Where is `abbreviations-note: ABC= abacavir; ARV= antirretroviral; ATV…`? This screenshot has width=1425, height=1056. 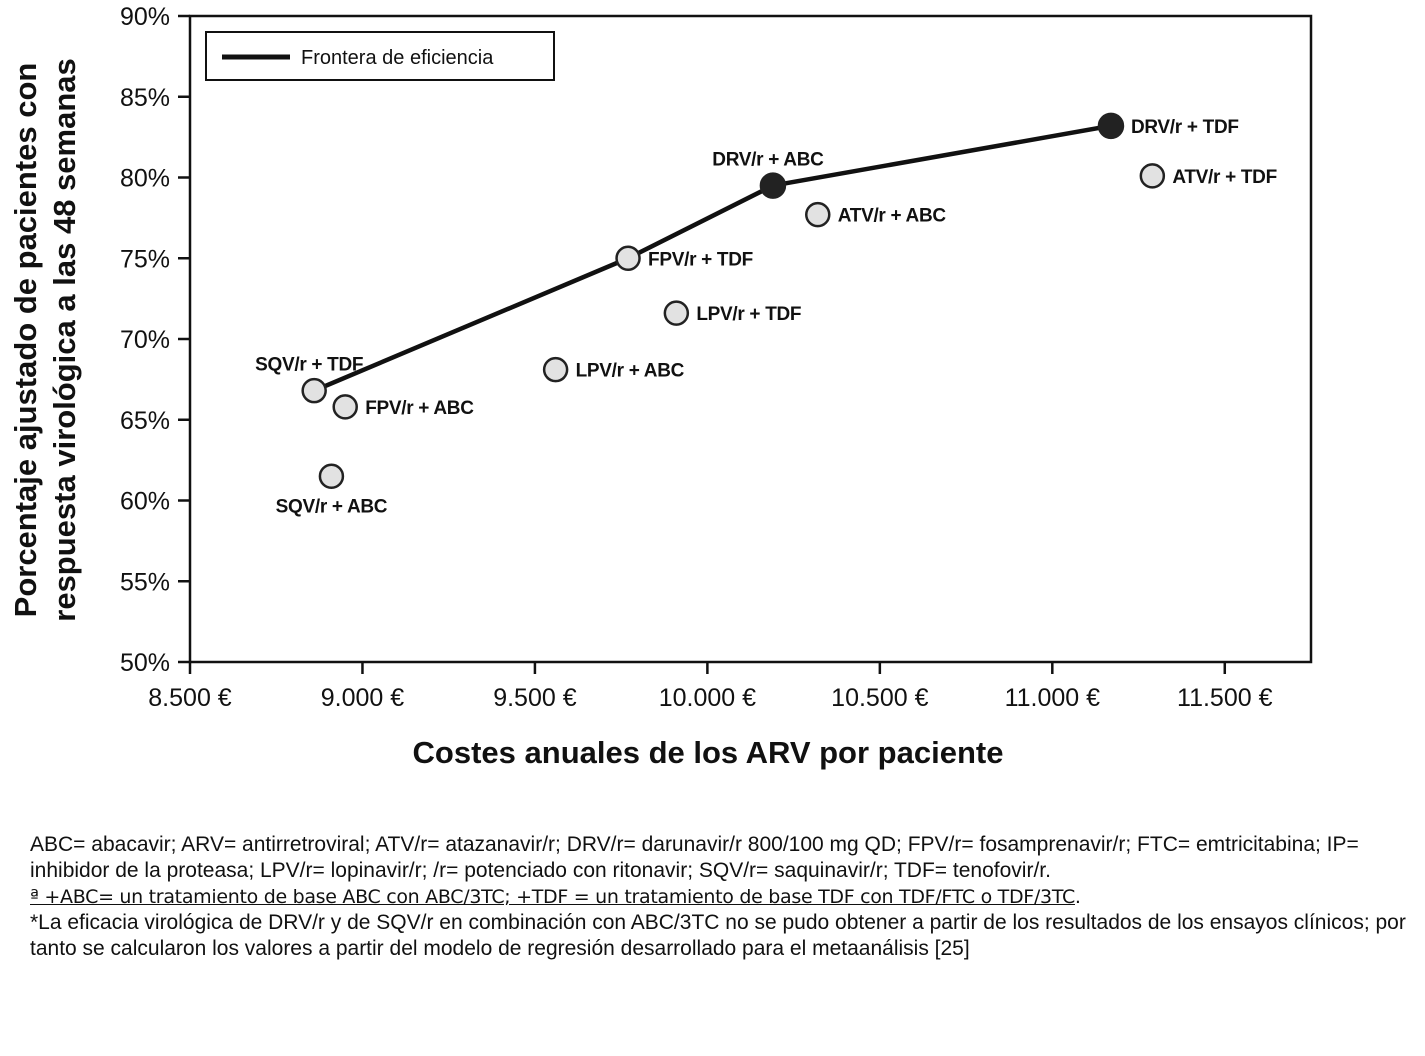 abbreviations-note: ABC= abacavir; ARV= antirretroviral; ATV… is located at coordinates (694, 857).